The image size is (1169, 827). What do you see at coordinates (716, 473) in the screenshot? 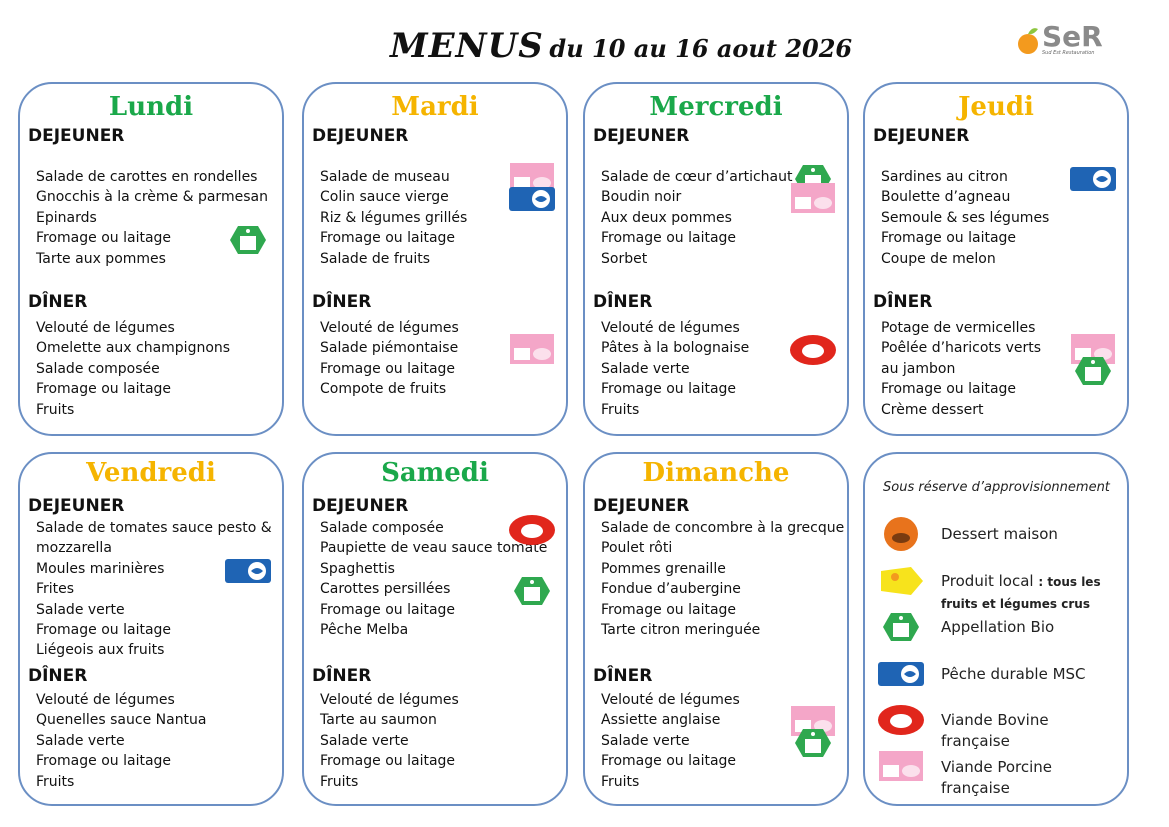
I see `day-name: Dimanche` at bounding box center [716, 473].